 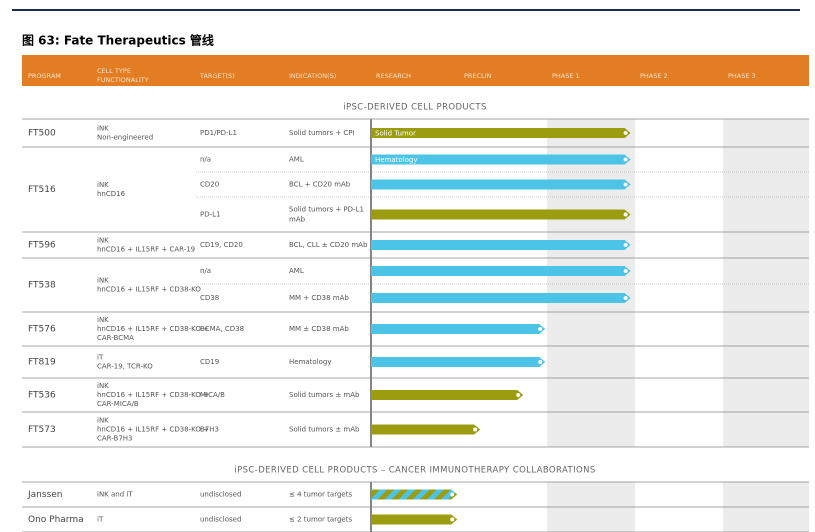 What do you see at coordinates (297, 220) in the screenshot?
I see `indication: mAb` at bounding box center [297, 220].